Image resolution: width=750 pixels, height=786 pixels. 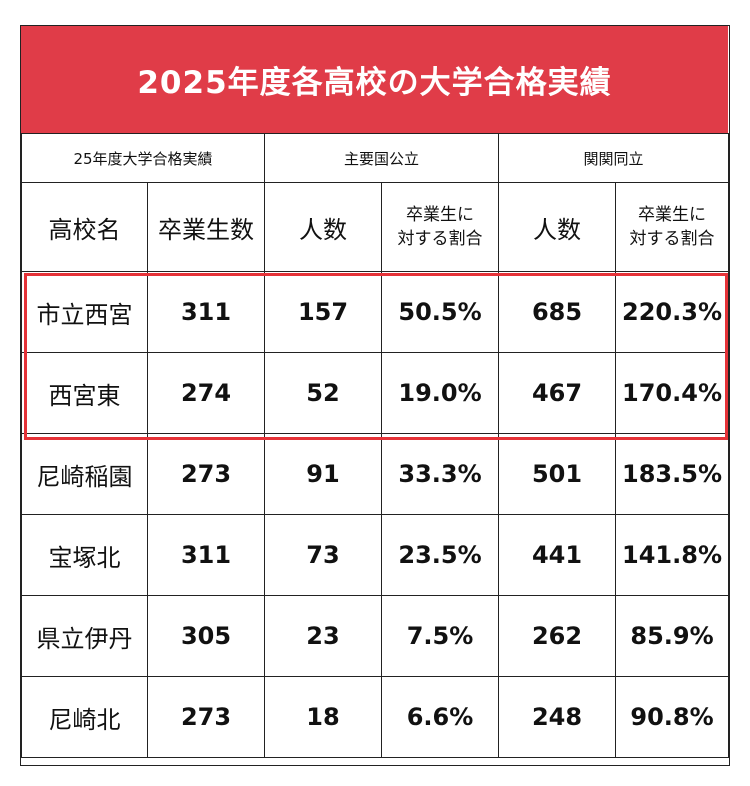 What do you see at coordinates (557, 636) in the screenshot?
I see `cell-kkdr-count: 262` at bounding box center [557, 636].